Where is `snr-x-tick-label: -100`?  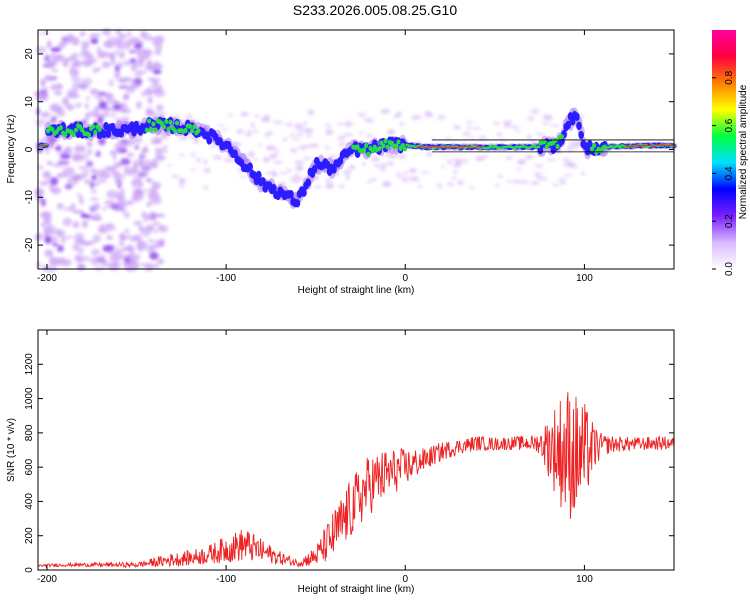 snr-x-tick-label: -100 is located at coordinates (226, 579).